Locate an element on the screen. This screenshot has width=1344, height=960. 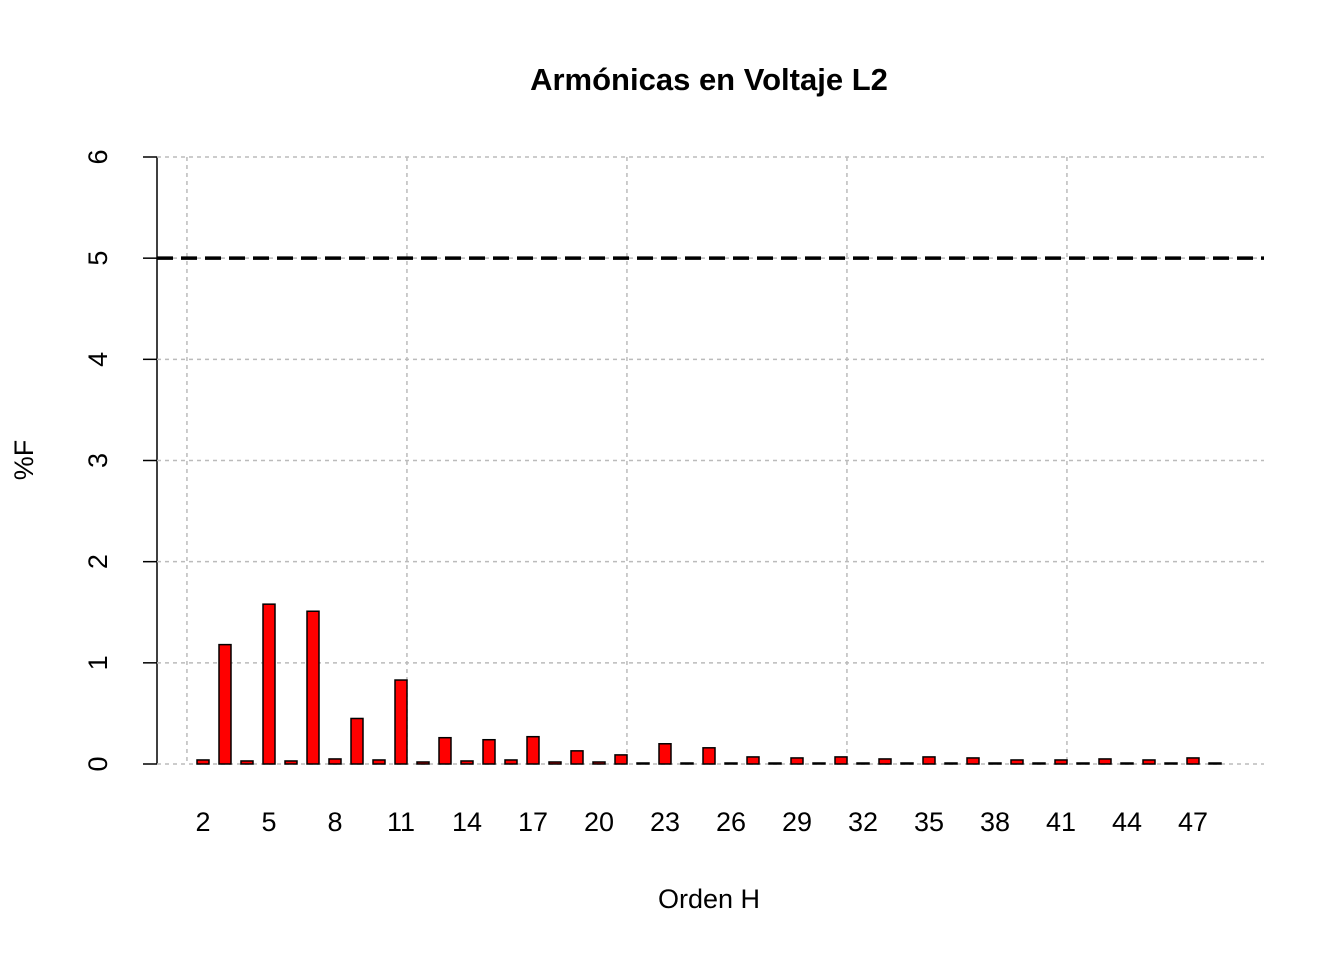
y-tick-label: 4 is located at coordinates (98, 359).